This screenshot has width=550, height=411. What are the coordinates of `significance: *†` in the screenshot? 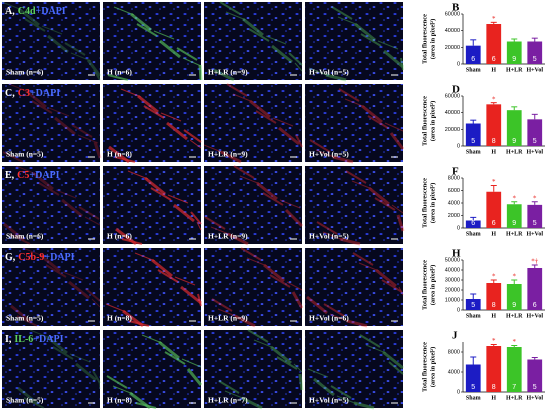 It's located at (535, 262).